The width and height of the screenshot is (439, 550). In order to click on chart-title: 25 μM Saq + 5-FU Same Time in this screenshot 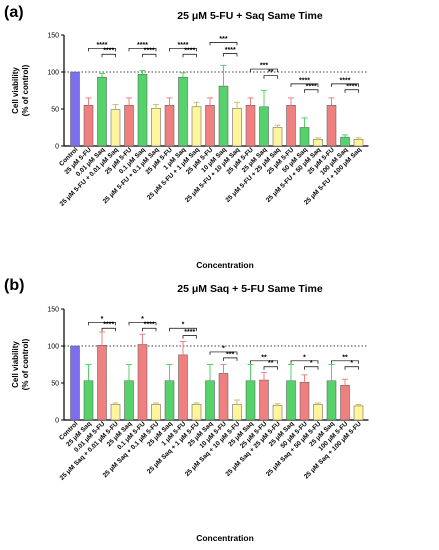, I will do `click(250, 289)`.